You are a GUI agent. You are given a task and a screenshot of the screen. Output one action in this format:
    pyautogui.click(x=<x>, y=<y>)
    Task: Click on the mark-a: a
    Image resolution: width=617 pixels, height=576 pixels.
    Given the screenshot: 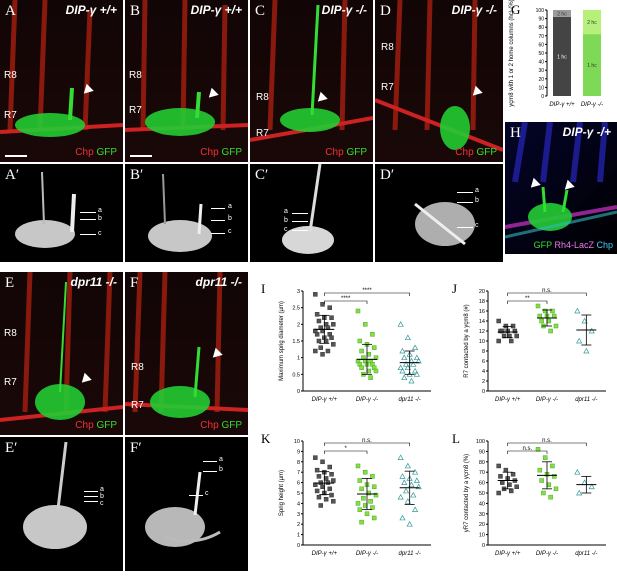 What is the action you would take?
    pyautogui.click(x=230, y=206)
    